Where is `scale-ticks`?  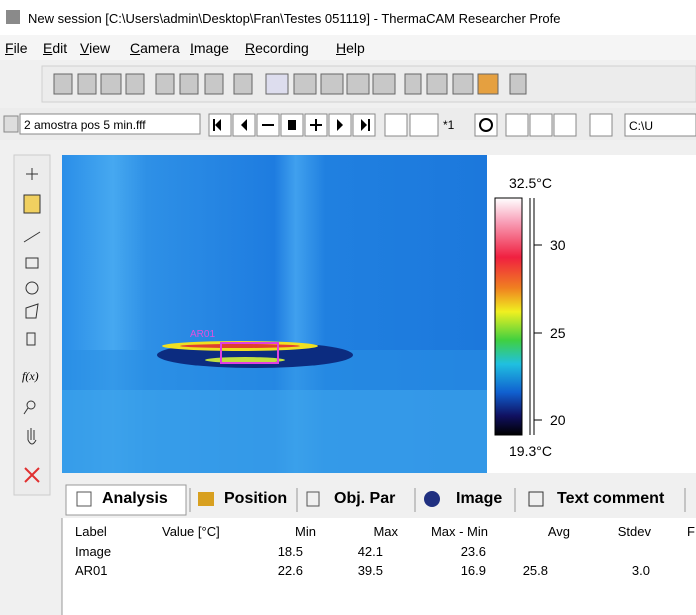
scale-ticks is located at coordinates (535, 316).